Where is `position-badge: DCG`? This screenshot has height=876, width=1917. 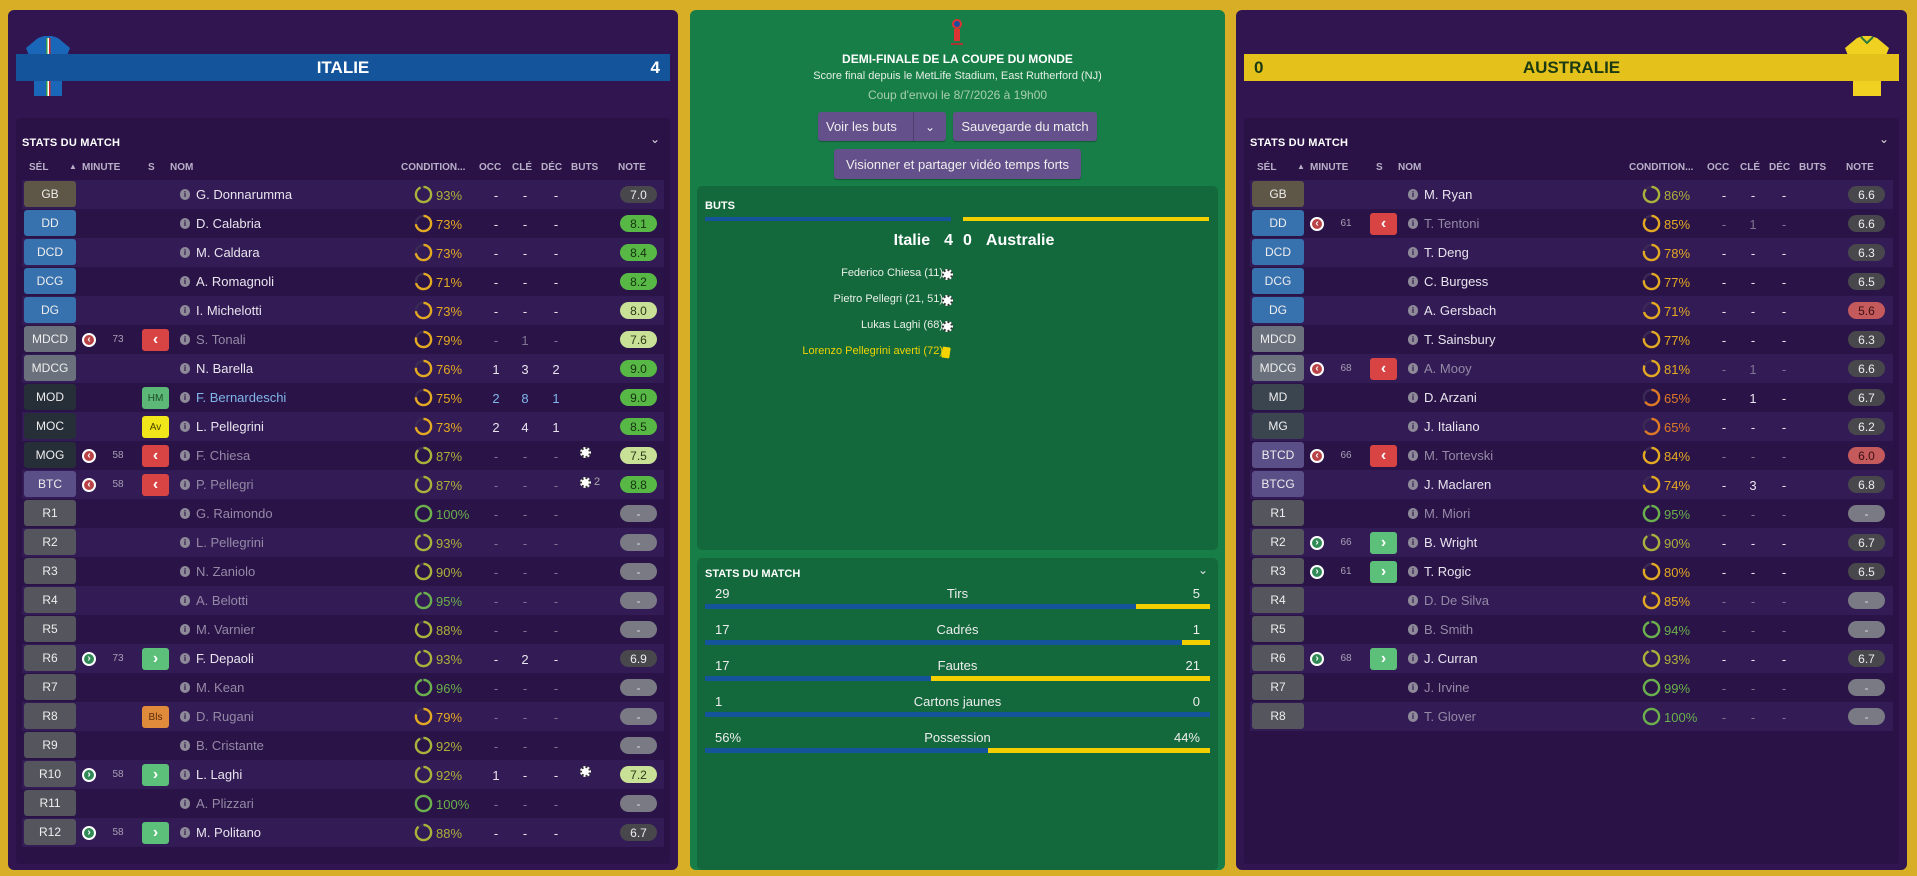
position-badge: DCG is located at coordinates (50, 281).